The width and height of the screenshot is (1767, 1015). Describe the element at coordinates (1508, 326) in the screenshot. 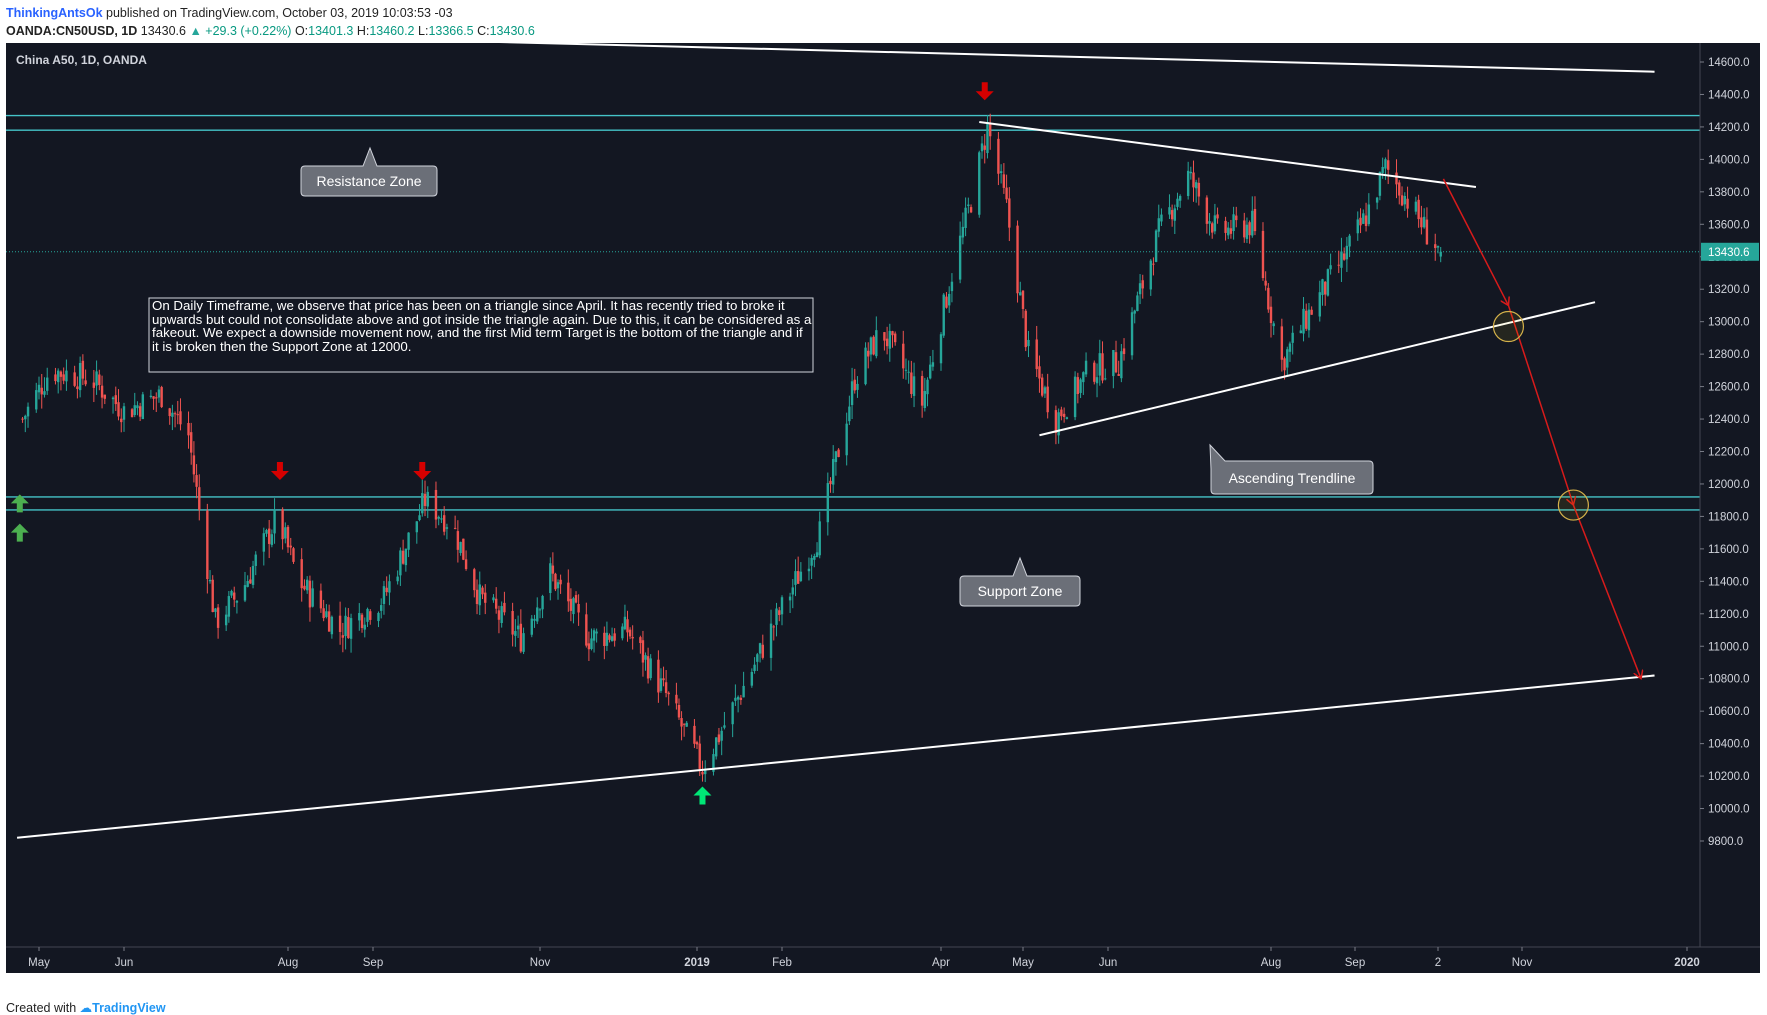

I see `target-circle` at that location.